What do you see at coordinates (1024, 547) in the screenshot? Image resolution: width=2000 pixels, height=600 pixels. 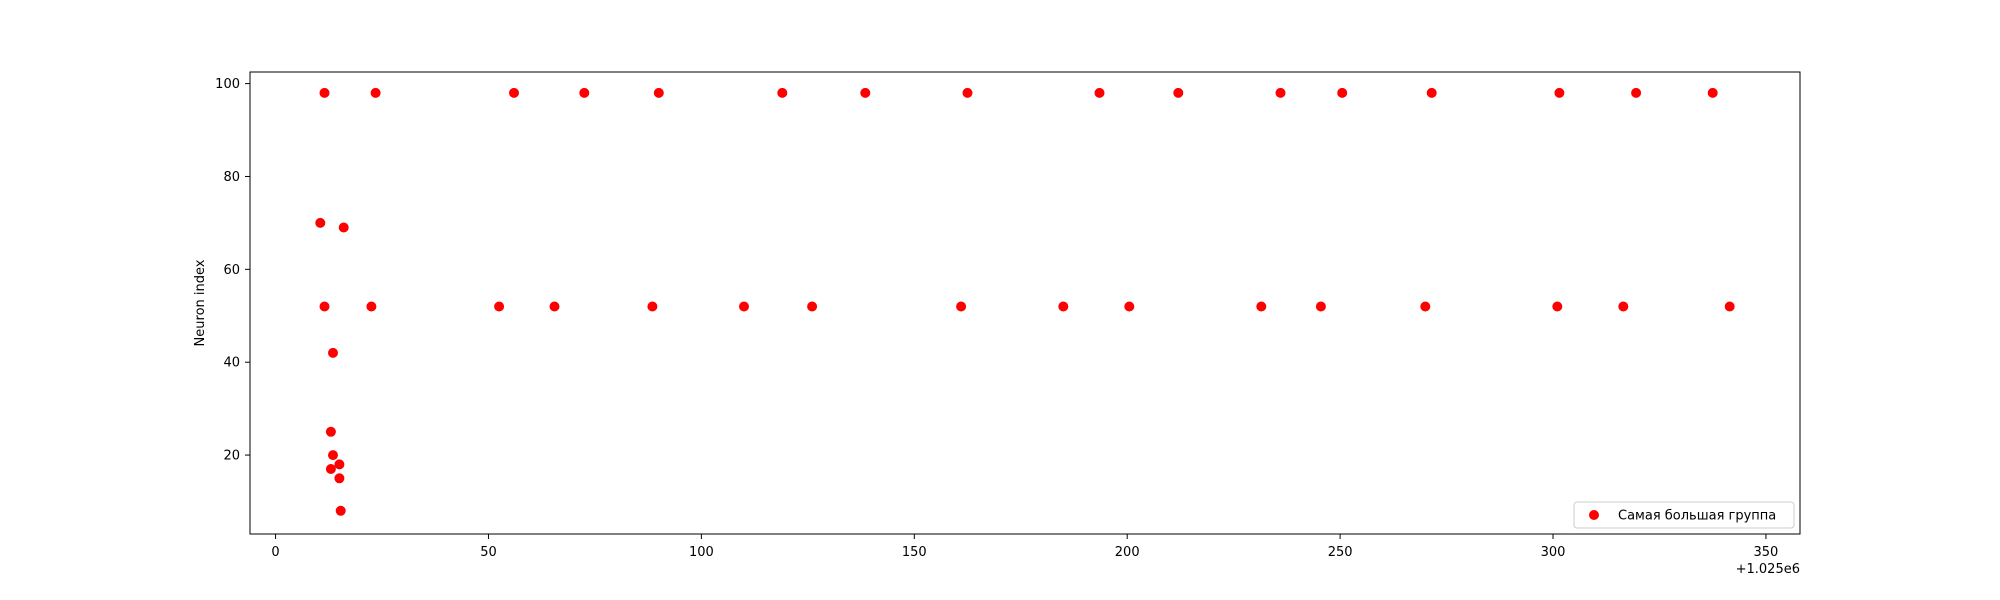 I see `x-axis: 0 50 100 150 200 250 300 350` at bounding box center [1024, 547].